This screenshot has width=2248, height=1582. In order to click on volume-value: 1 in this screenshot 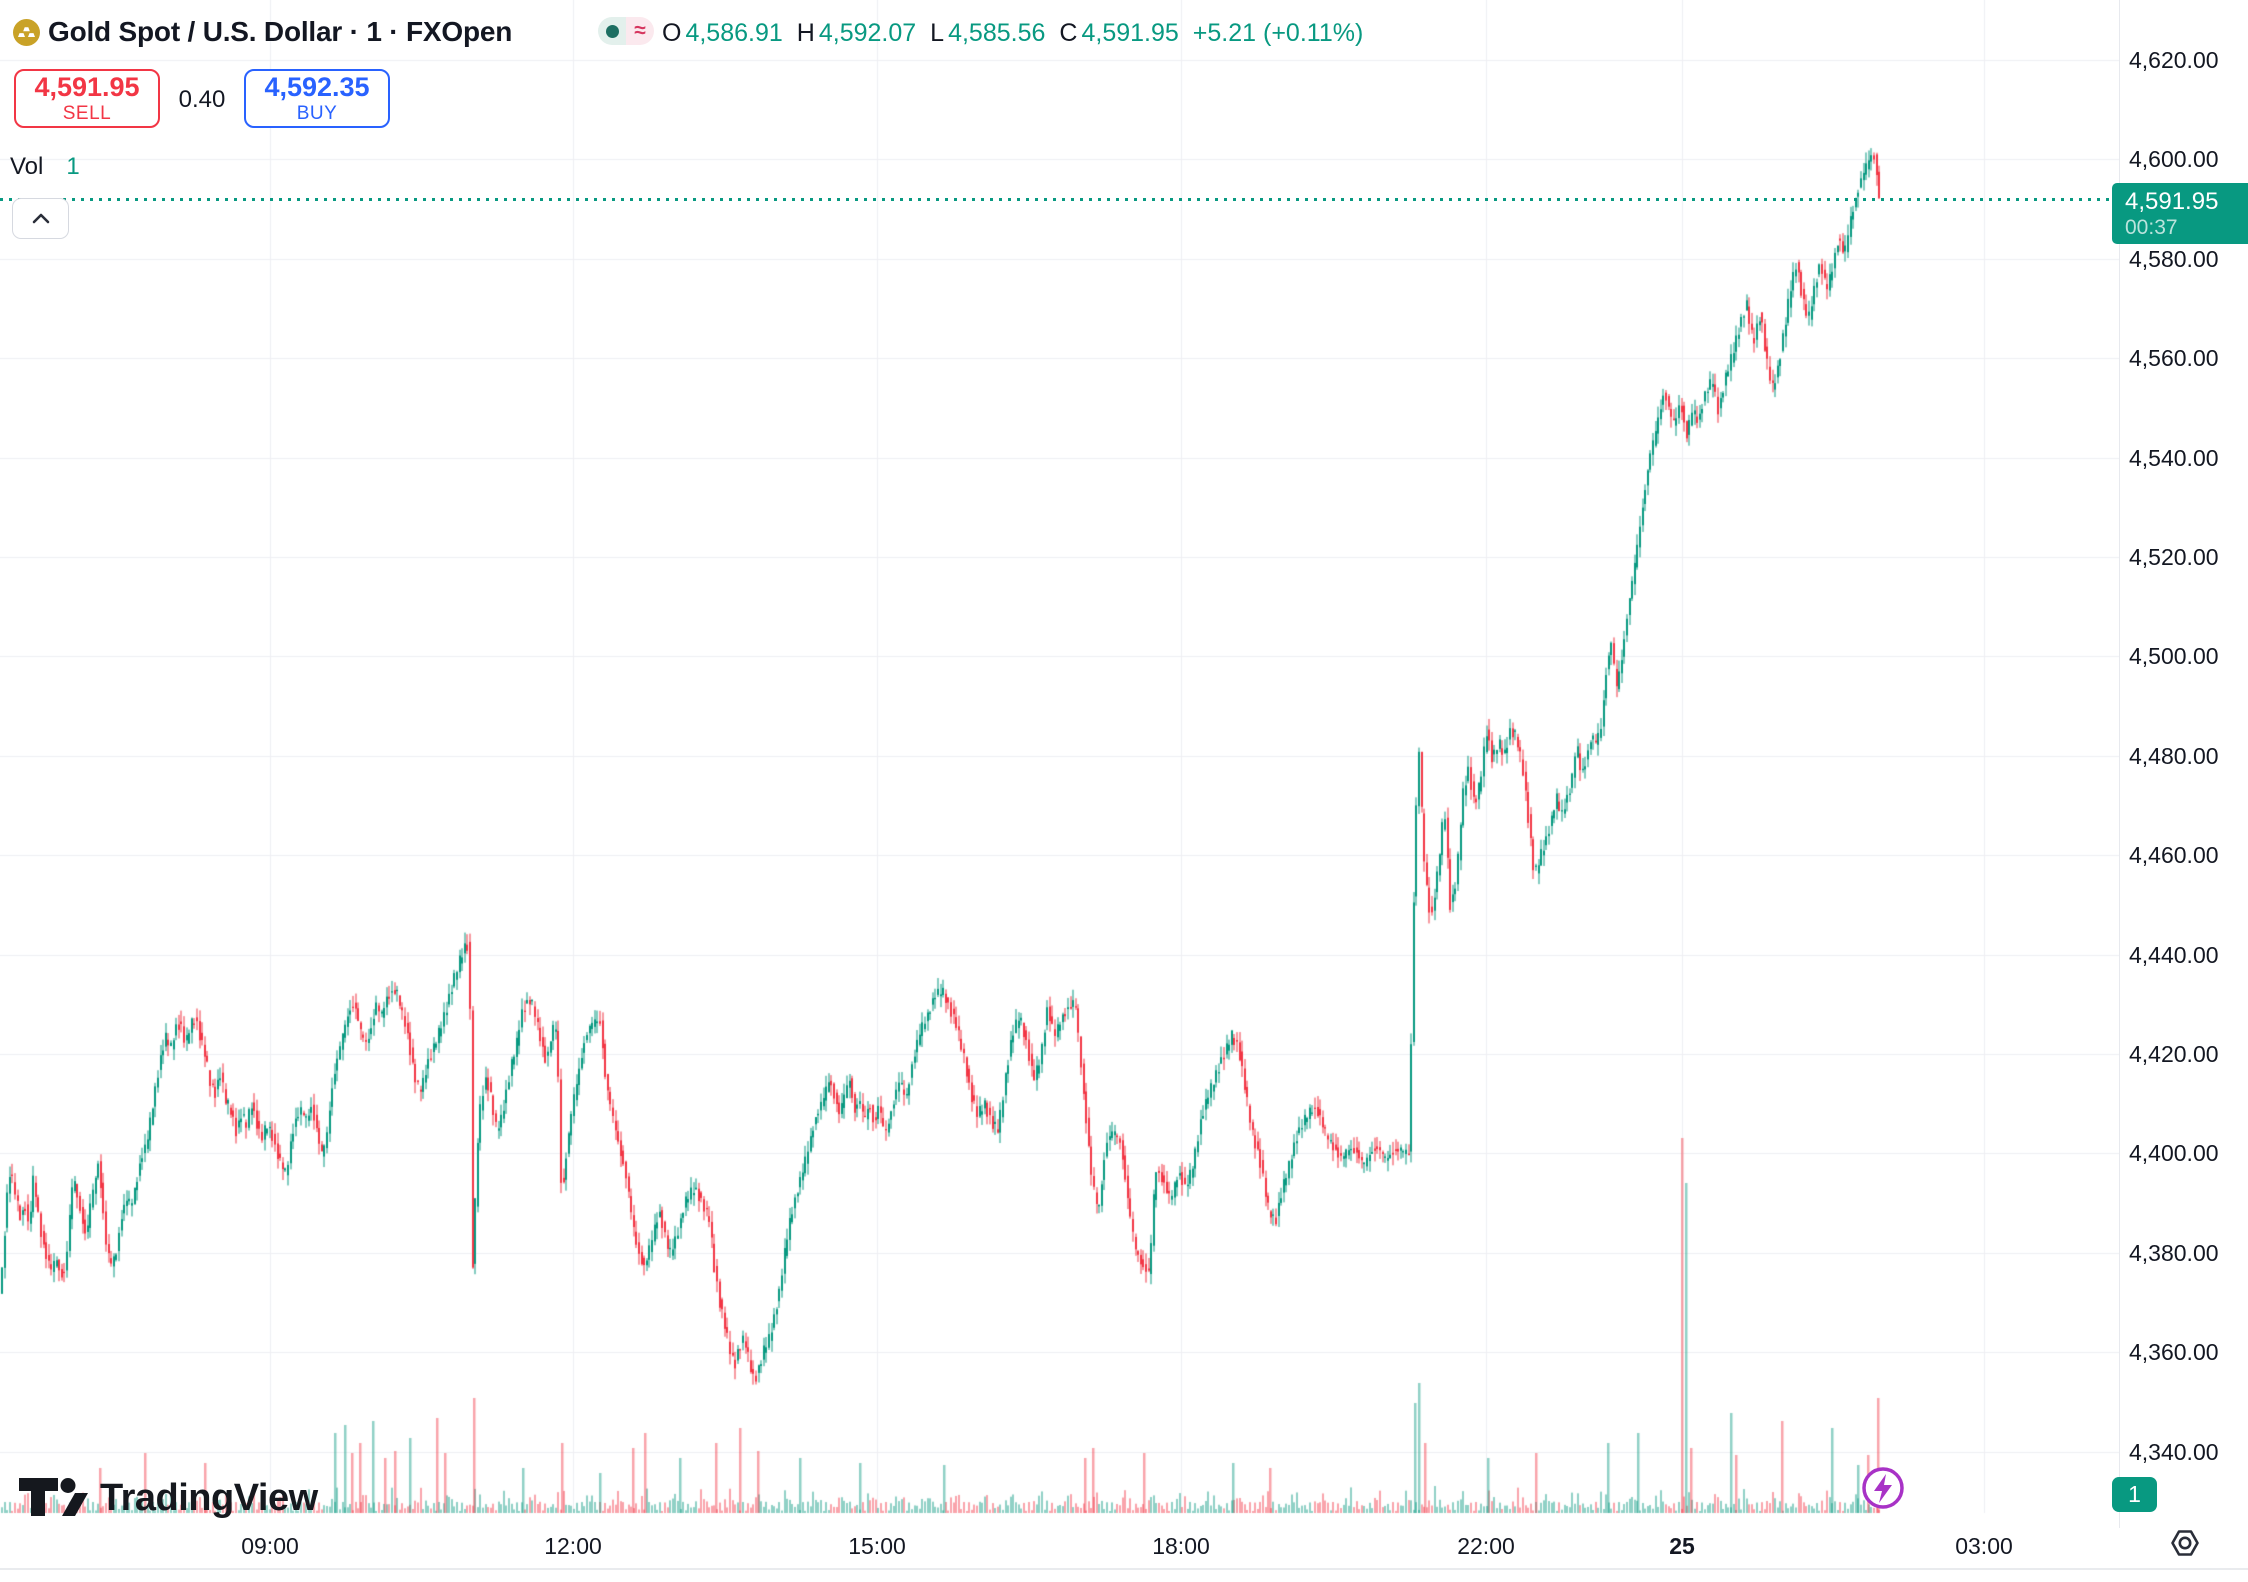, I will do `click(73, 166)`.